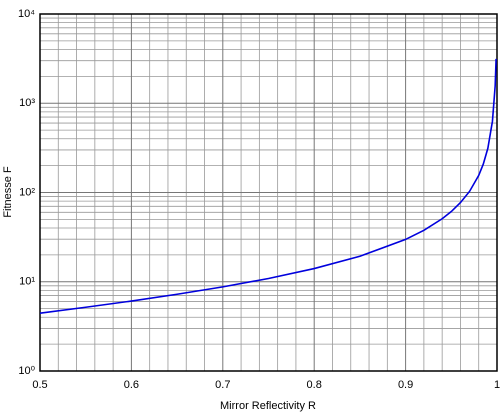 This screenshot has width=500, height=419. Describe the element at coordinates (26, 371) in the screenshot. I see `y-tick-label: 10⁰` at that location.